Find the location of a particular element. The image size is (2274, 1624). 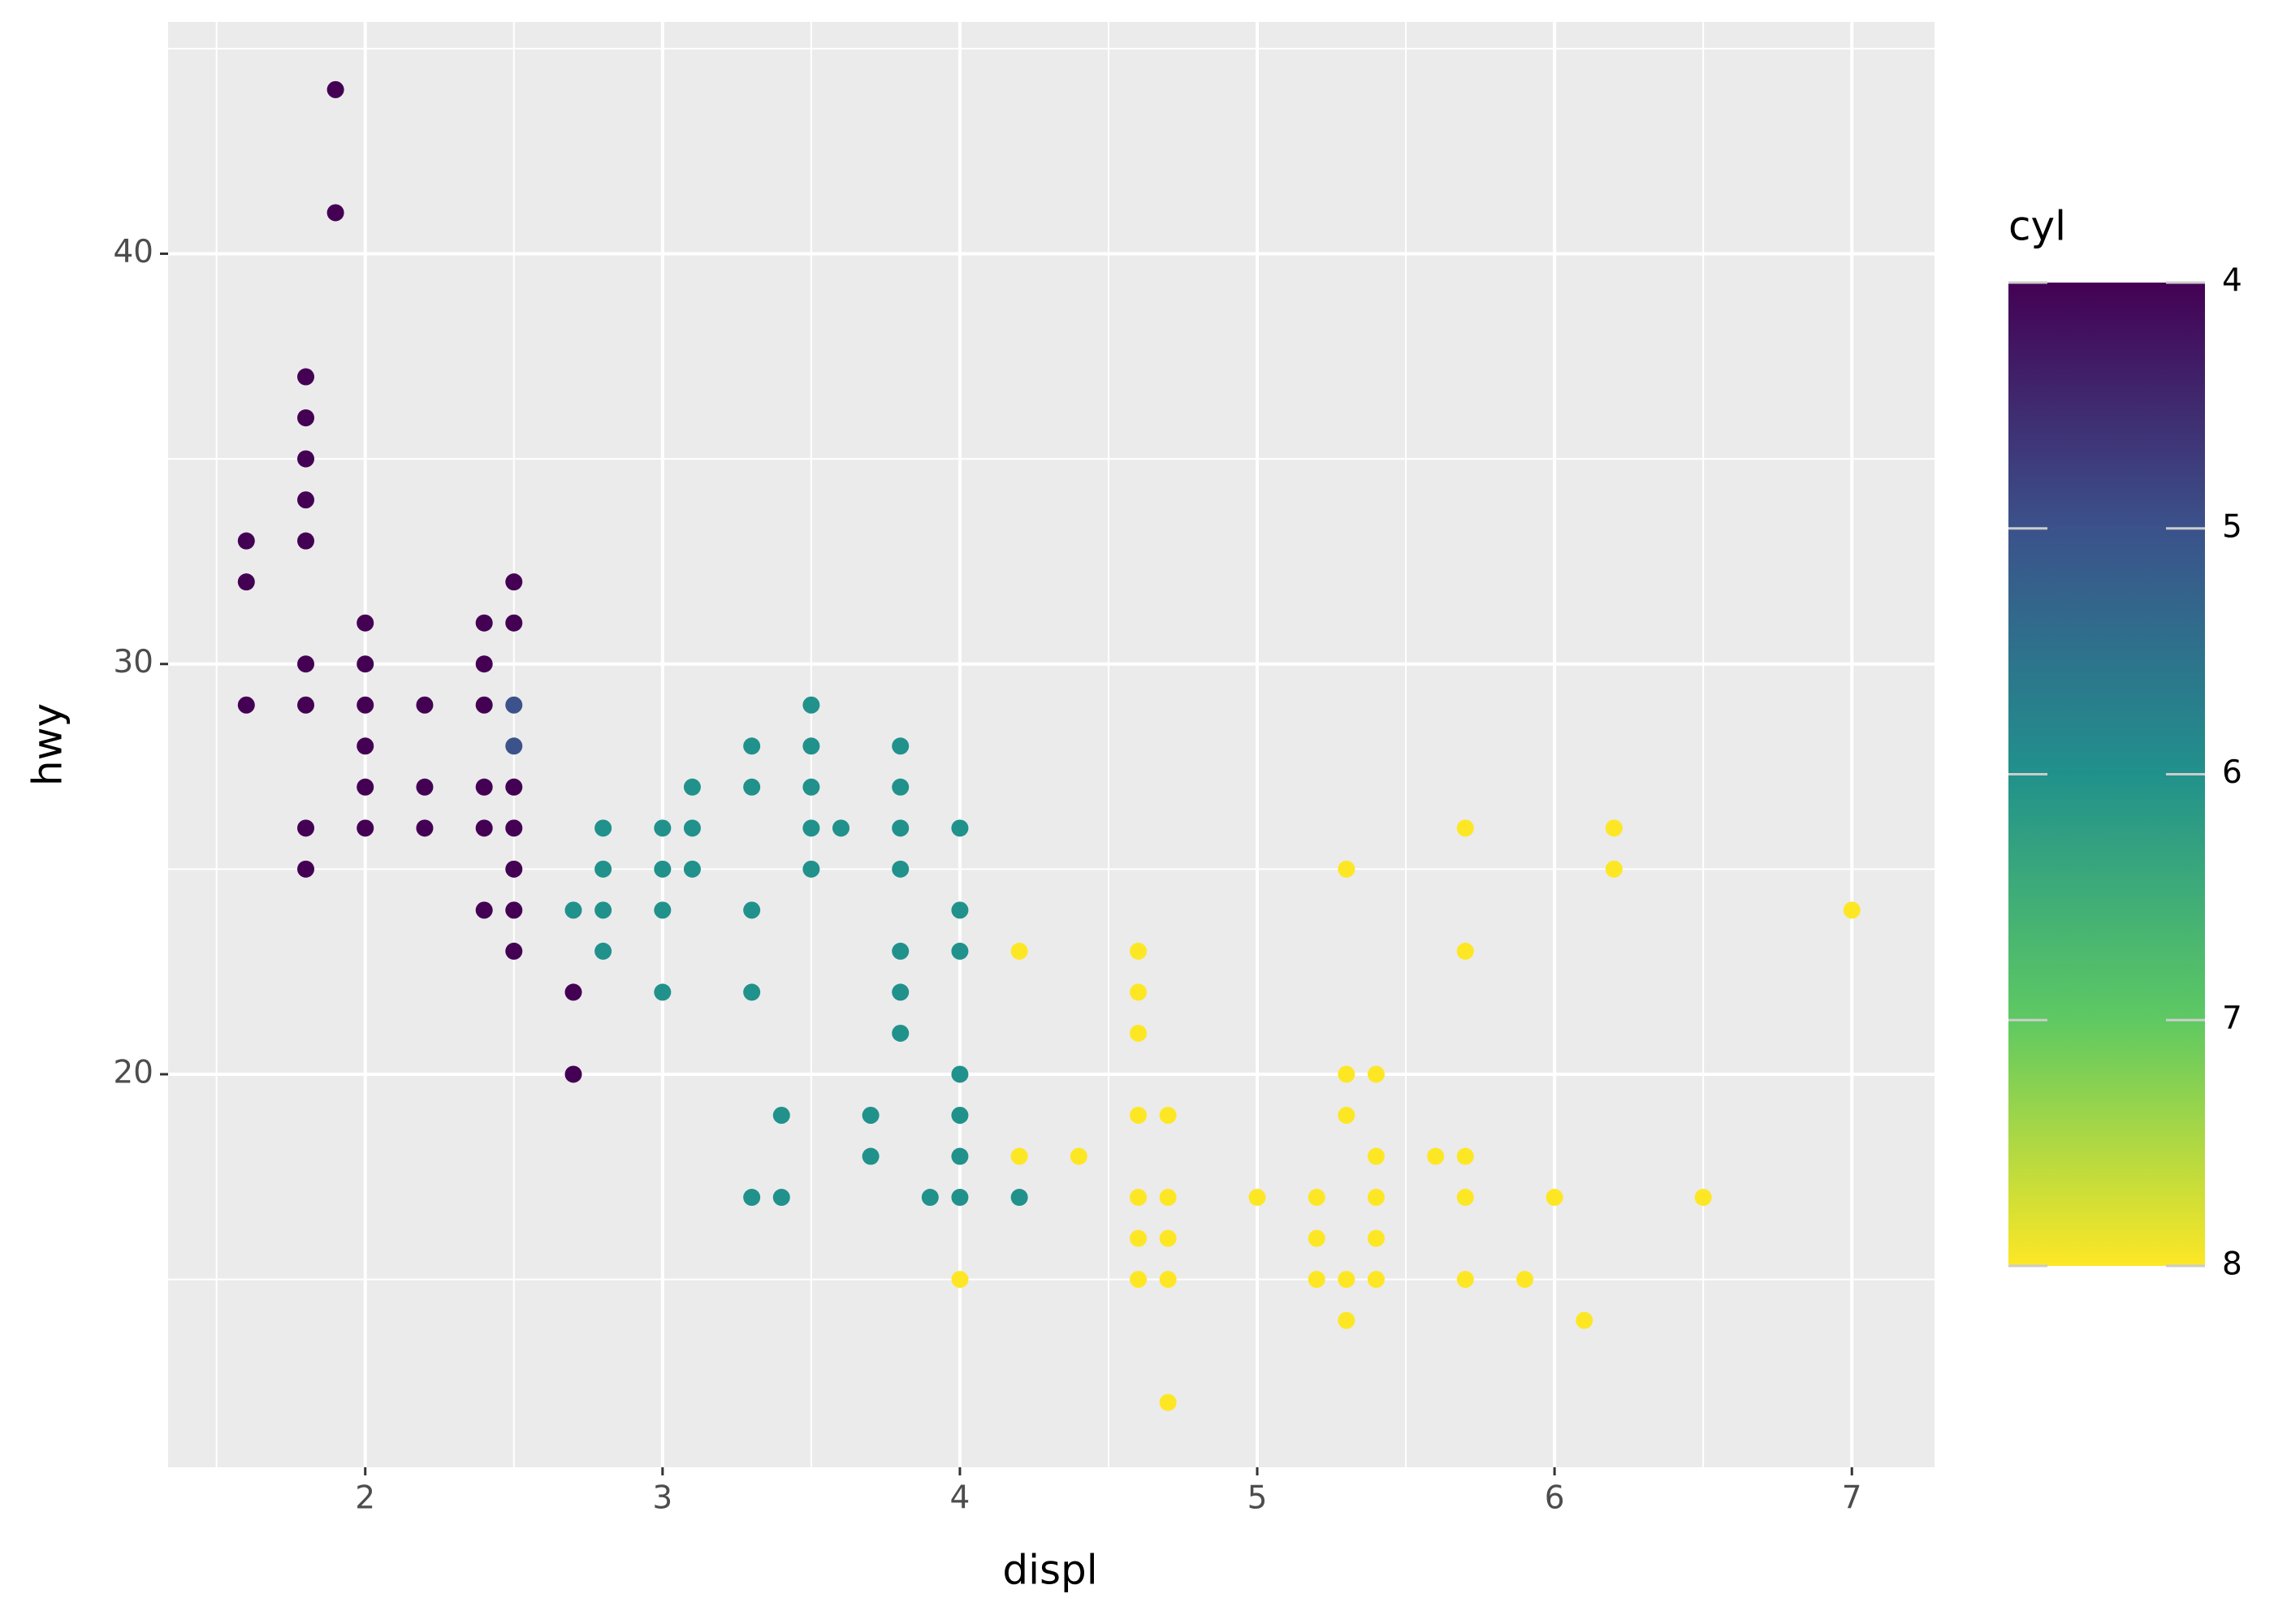

y-tick-label: 20 is located at coordinates (133, 1073).